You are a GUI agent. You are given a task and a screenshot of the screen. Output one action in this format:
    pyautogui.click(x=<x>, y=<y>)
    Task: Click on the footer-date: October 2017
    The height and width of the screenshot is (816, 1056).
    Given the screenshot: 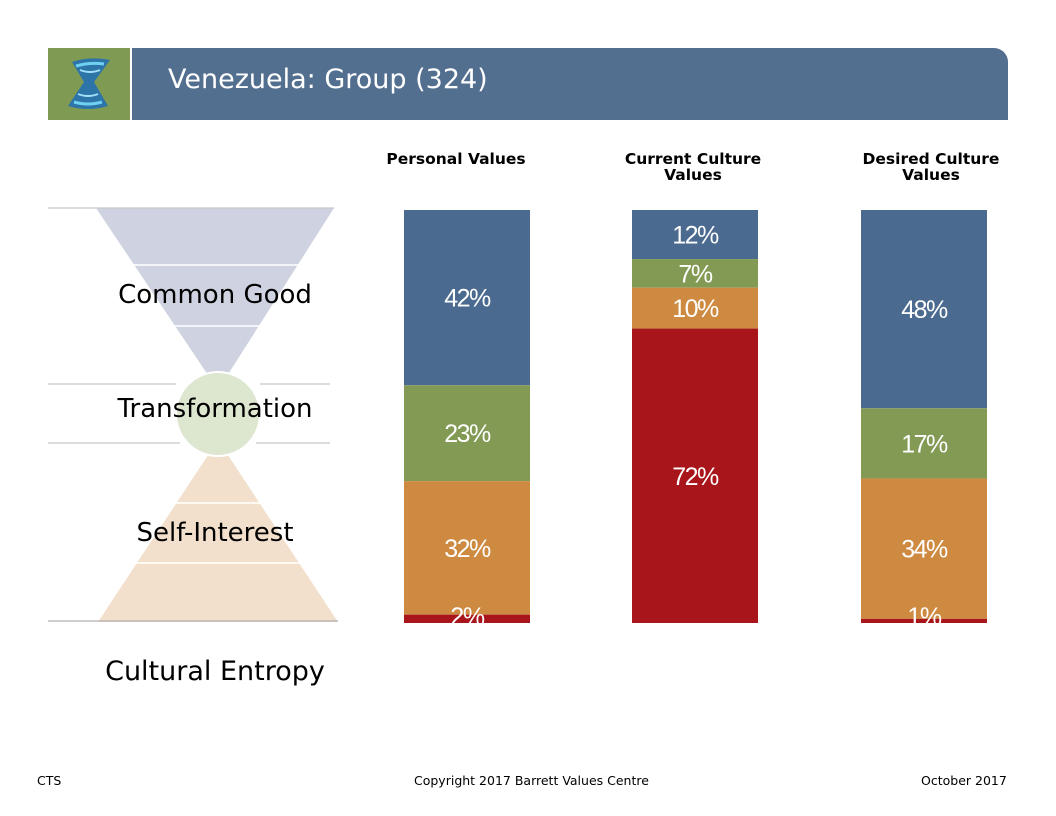 What is the action you would take?
    pyautogui.click(x=964, y=780)
    